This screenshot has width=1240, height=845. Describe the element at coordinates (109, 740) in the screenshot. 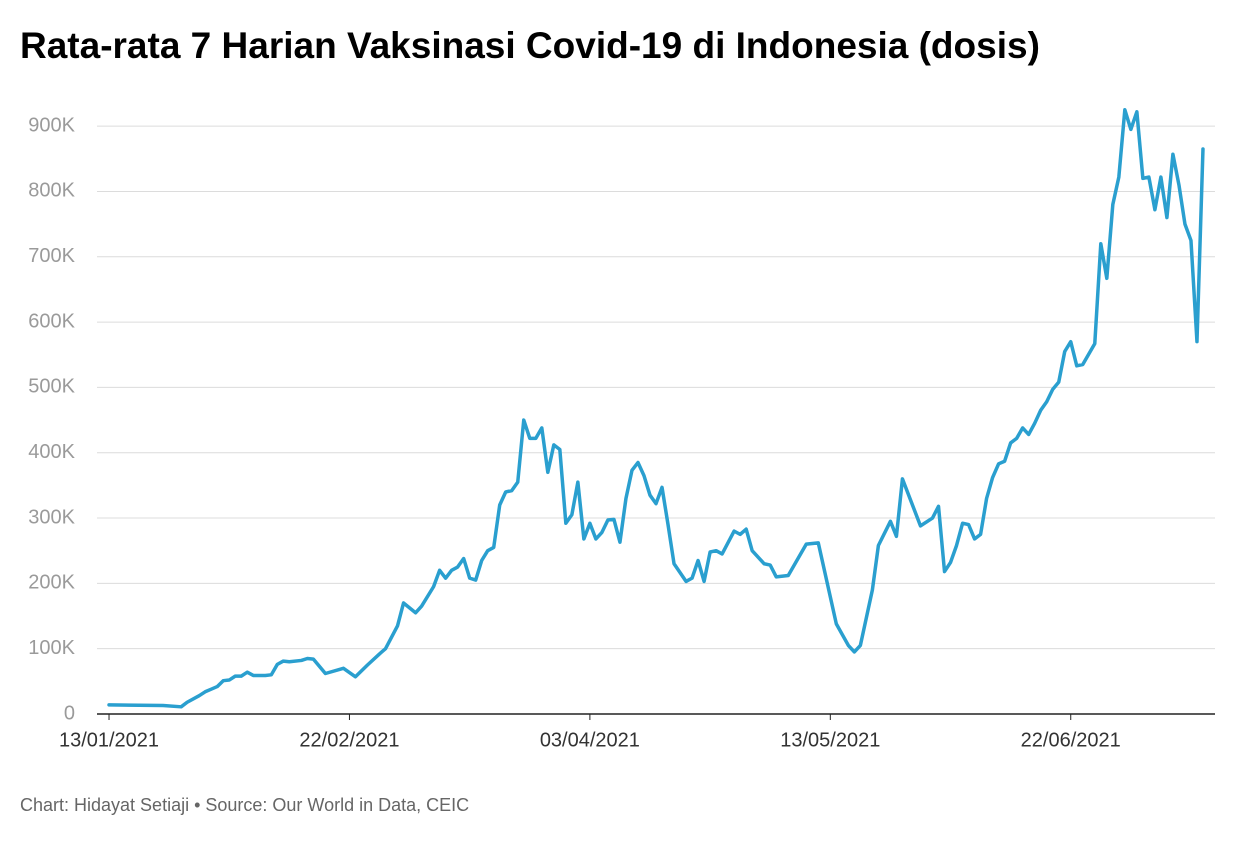

I see `x-tick-label: 13/01/2021` at that location.